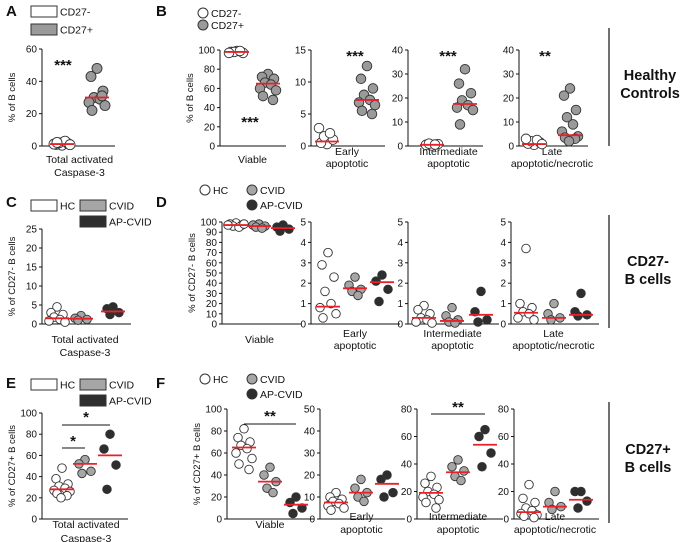  Describe the element at coordinates (503, 304) in the screenshot. I see `y-tick-label: 1` at that location.